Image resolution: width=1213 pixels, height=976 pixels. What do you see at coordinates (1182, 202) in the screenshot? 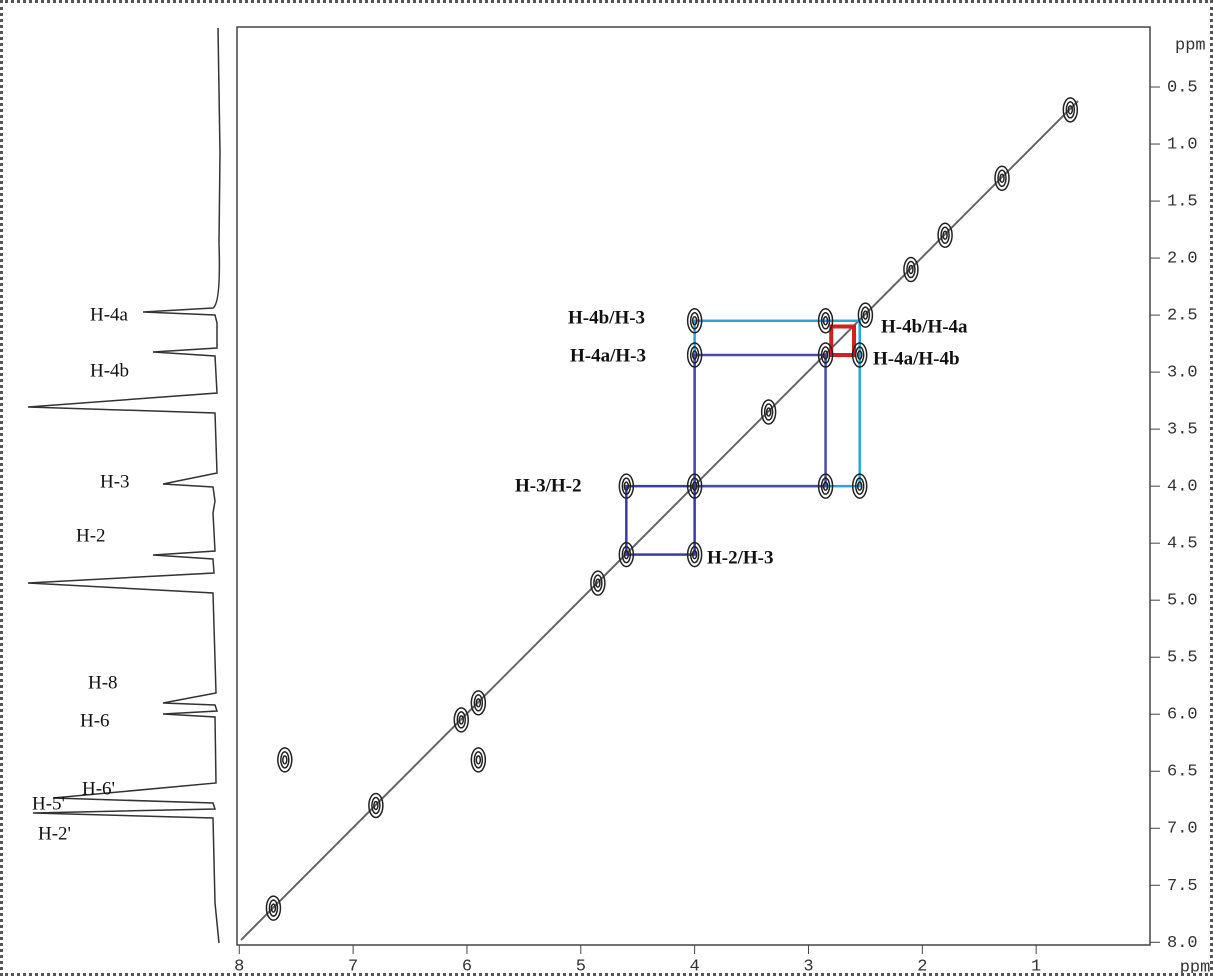
I see `y-tick-label: 1.5` at bounding box center [1182, 202].